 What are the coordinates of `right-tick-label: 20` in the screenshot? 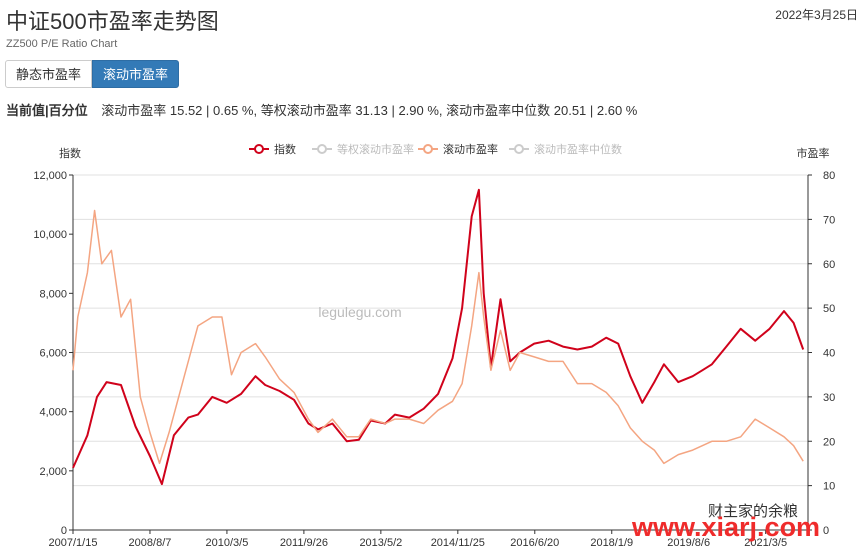 It's located at (829, 442).